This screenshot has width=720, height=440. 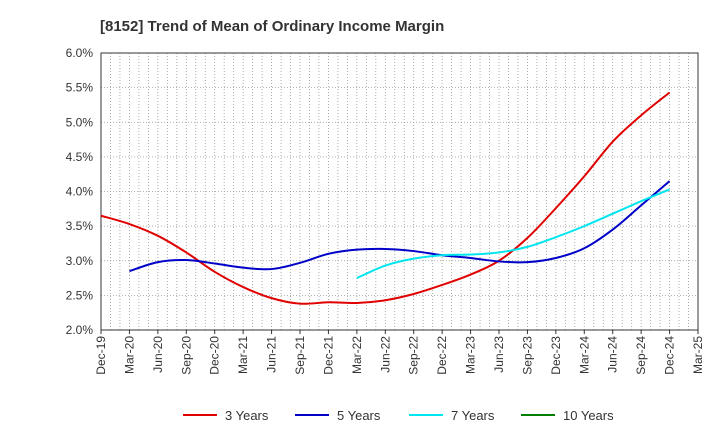 What do you see at coordinates (527, 355) in the screenshot?
I see `x-tick-label: Sep-23` at bounding box center [527, 355].